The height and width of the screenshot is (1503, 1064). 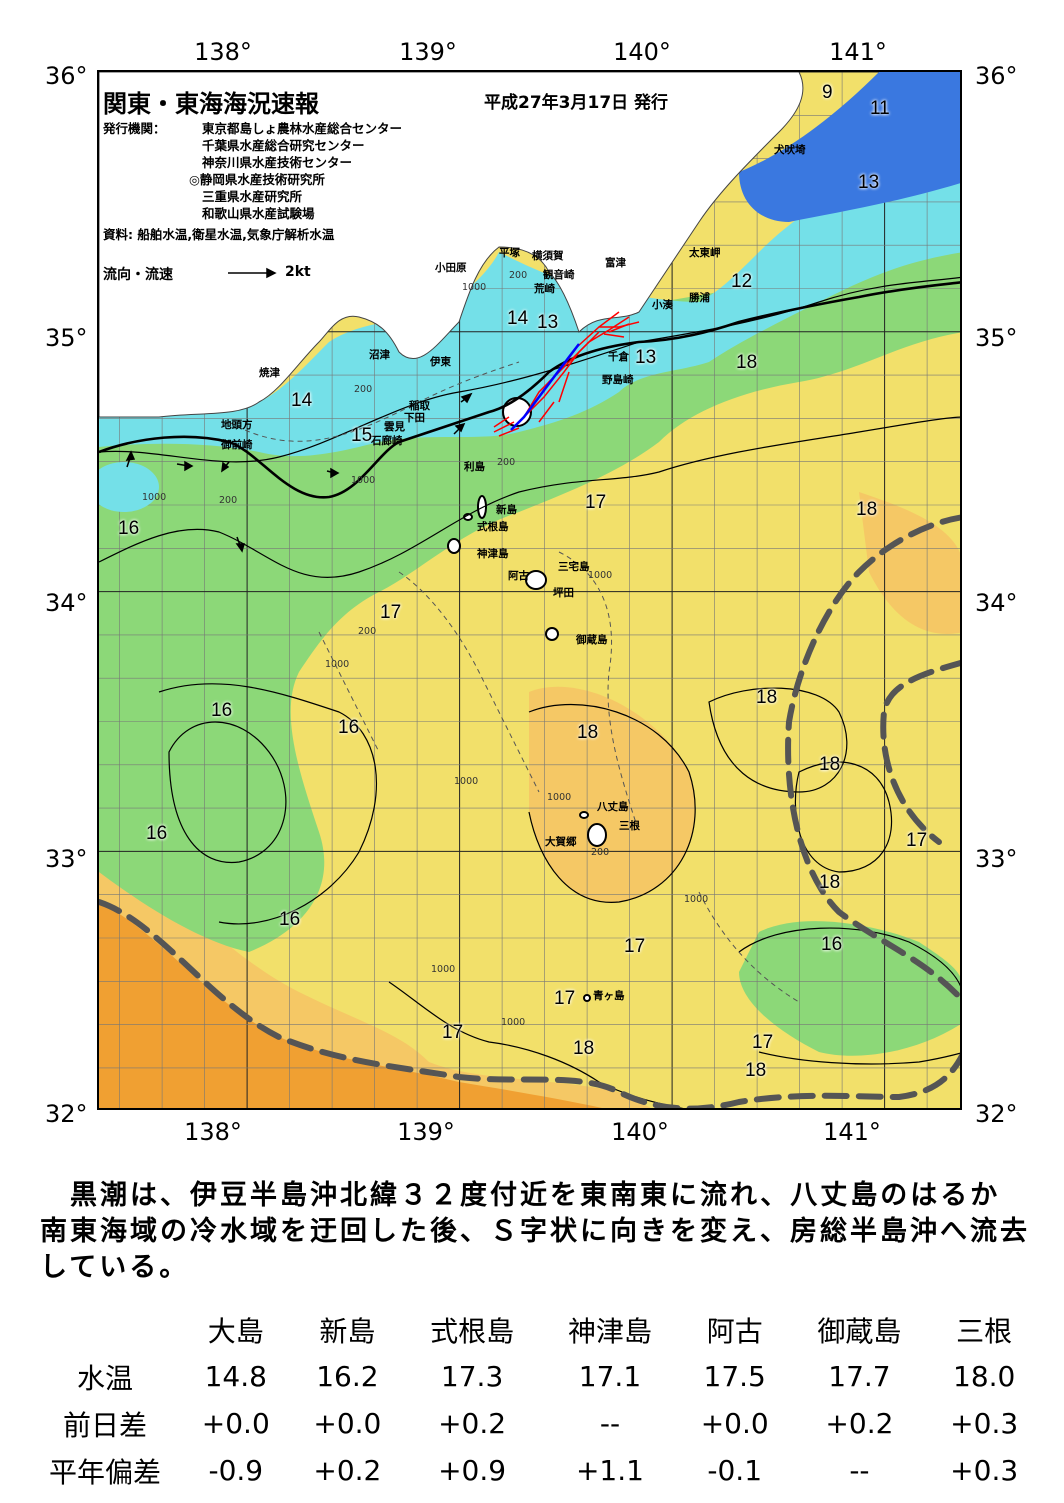 I want to click on place-label: 式根島, so click(x=493, y=527).